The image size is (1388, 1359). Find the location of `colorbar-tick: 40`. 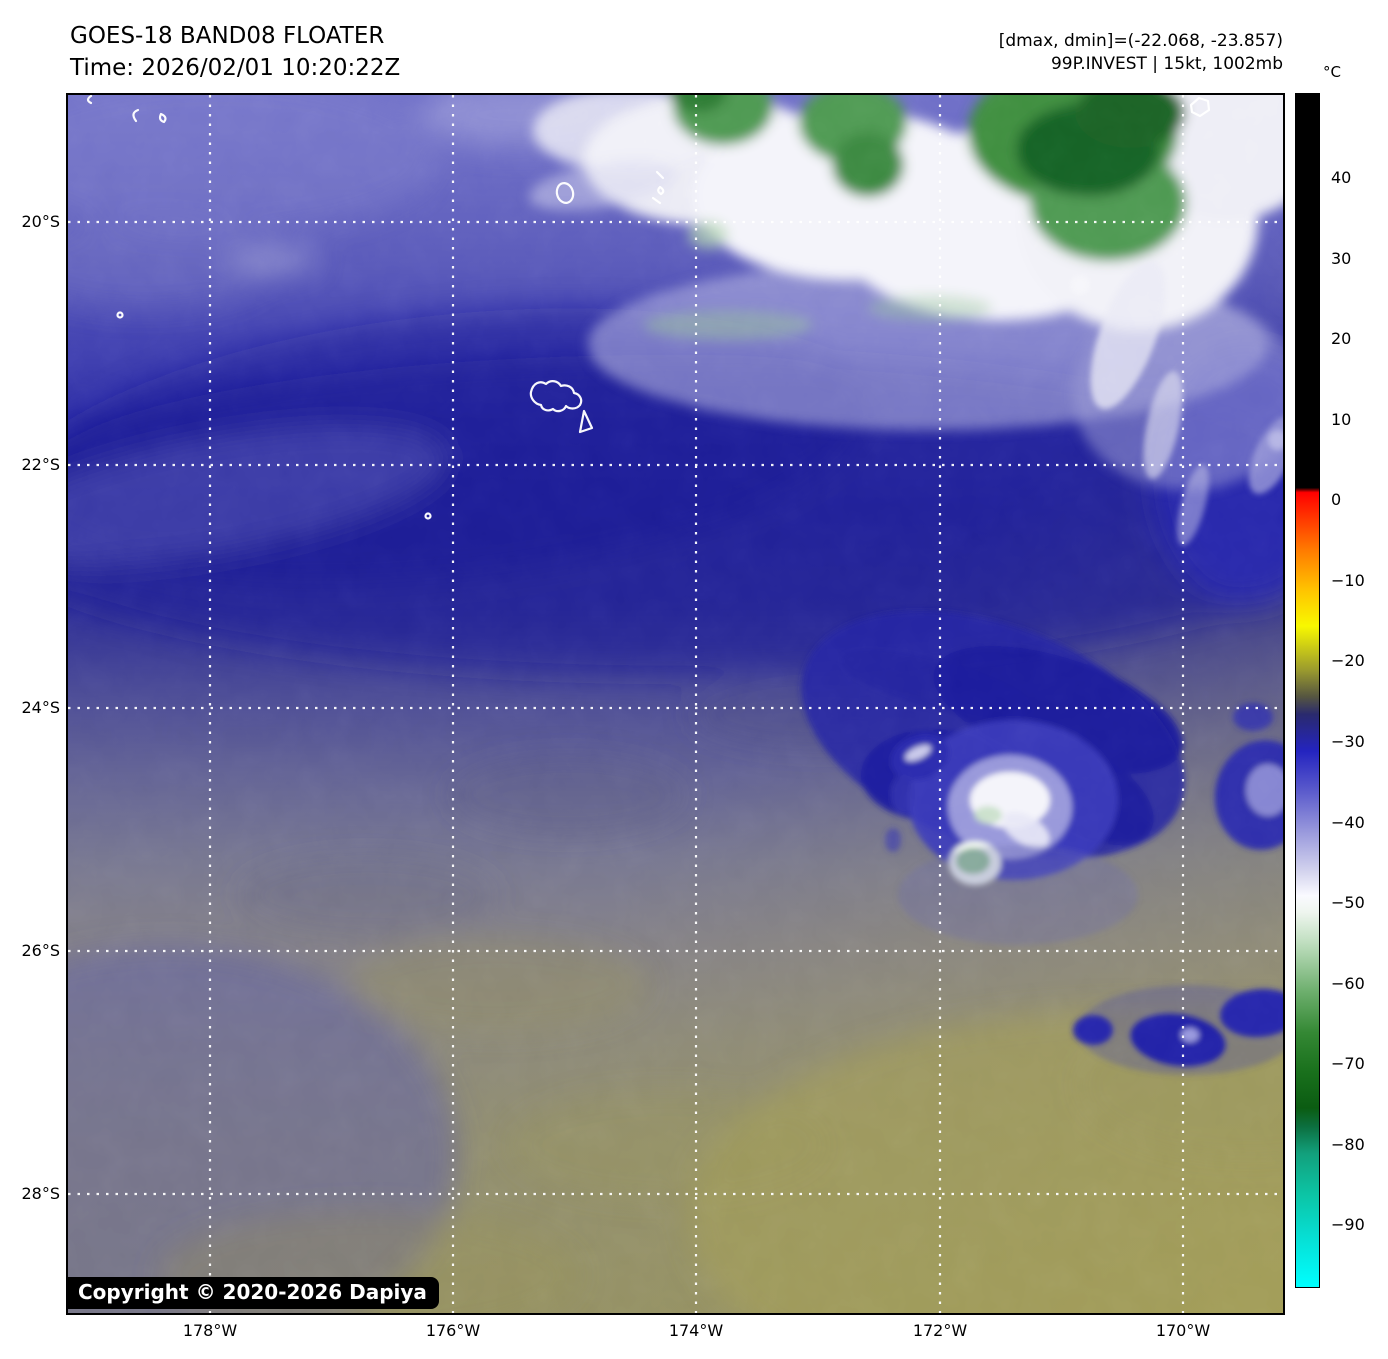

colorbar-tick: 40 is located at coordinates (1341, 177).